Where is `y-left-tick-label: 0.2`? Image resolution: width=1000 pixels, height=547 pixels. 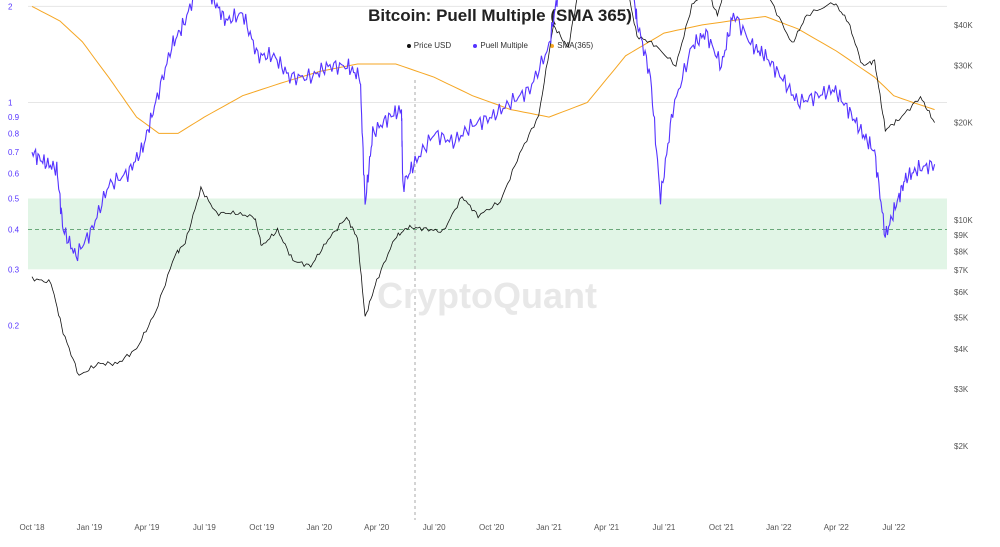 y-left-tick-label: 0.2 is located at coordinates (14, 326).